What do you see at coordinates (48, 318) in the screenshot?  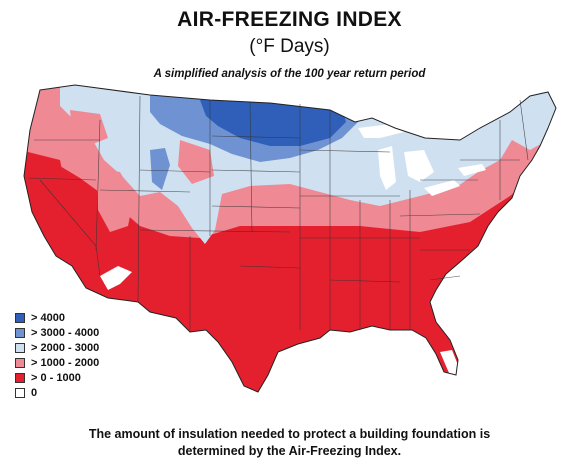 I see `legend-label: > 4000` at bounding box center [48, 318].